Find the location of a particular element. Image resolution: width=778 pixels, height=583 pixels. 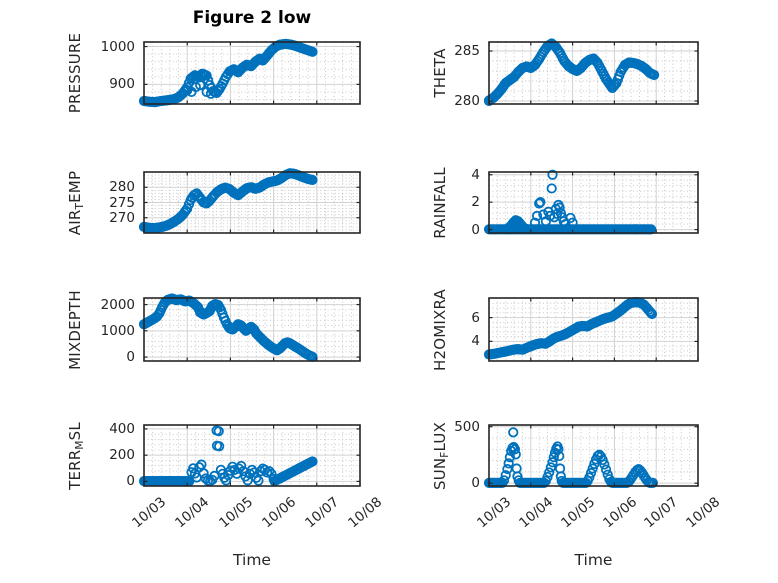

subplot-pressure is located at coordinates (249, 73).